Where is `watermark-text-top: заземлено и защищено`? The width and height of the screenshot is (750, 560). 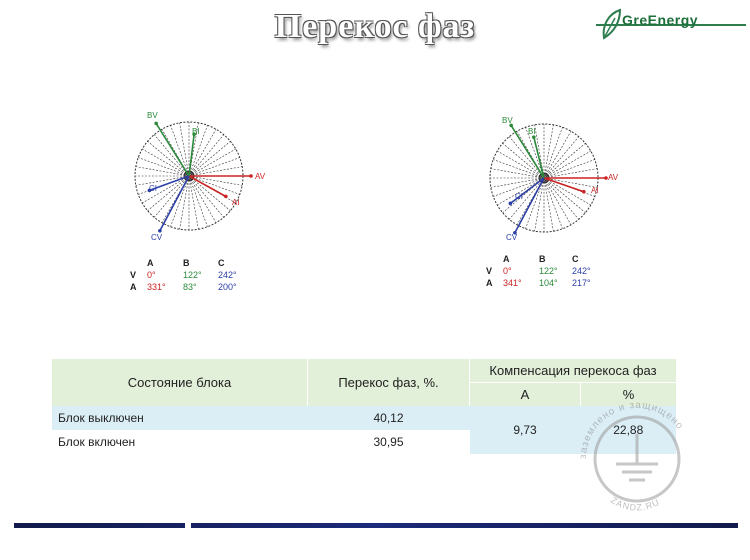
watermark-text-top: заземлено и защищено is located at coordinates (631, 429).